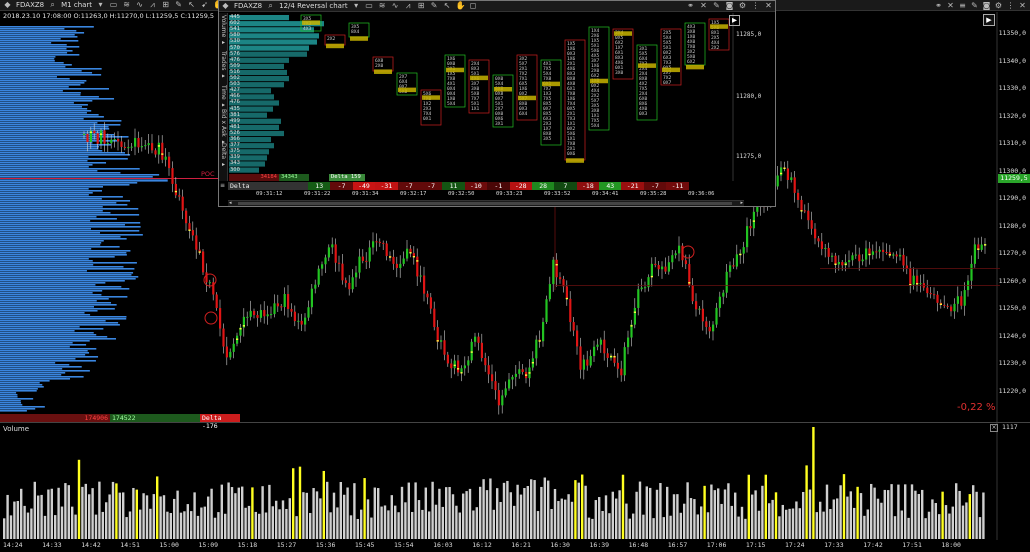  Describe the element at coordinates (248, 6) in the screenshot. I see `reversal-symbol-label: FDAXZ8` at that location.